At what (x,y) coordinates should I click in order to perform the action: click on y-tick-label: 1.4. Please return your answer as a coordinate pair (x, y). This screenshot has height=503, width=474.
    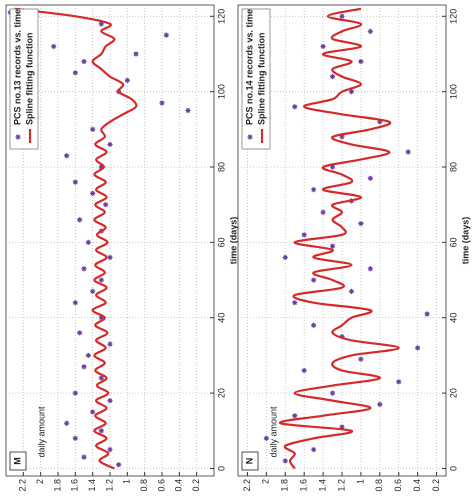
    Looking at the image, I should click on (92, 485).